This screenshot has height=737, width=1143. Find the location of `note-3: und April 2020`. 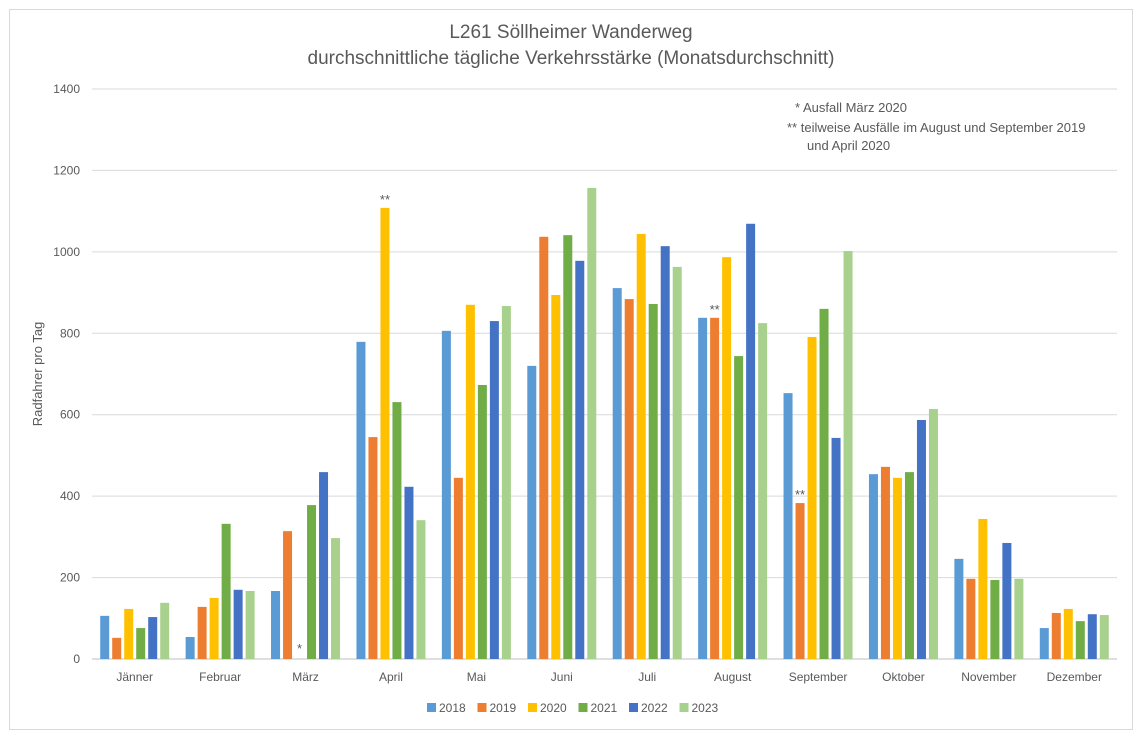

note-3: und April 2020 is located at coordinates (848, 145).